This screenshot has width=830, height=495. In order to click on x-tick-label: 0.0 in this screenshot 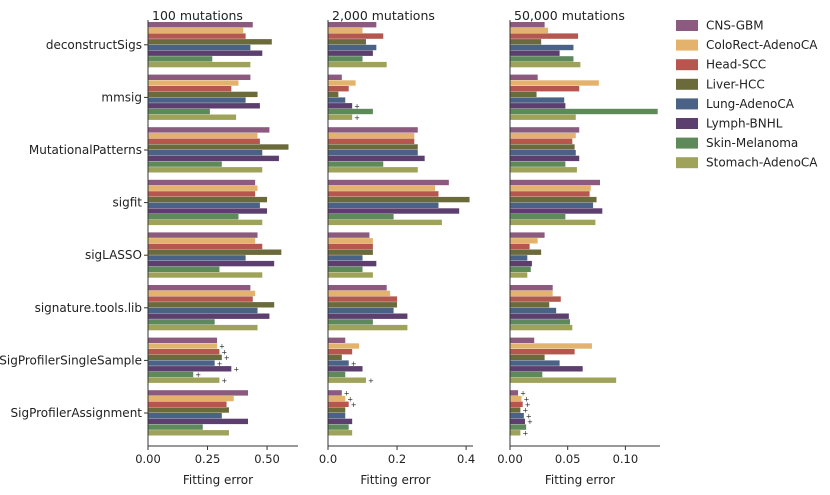, I will do `click(328, 459)`.